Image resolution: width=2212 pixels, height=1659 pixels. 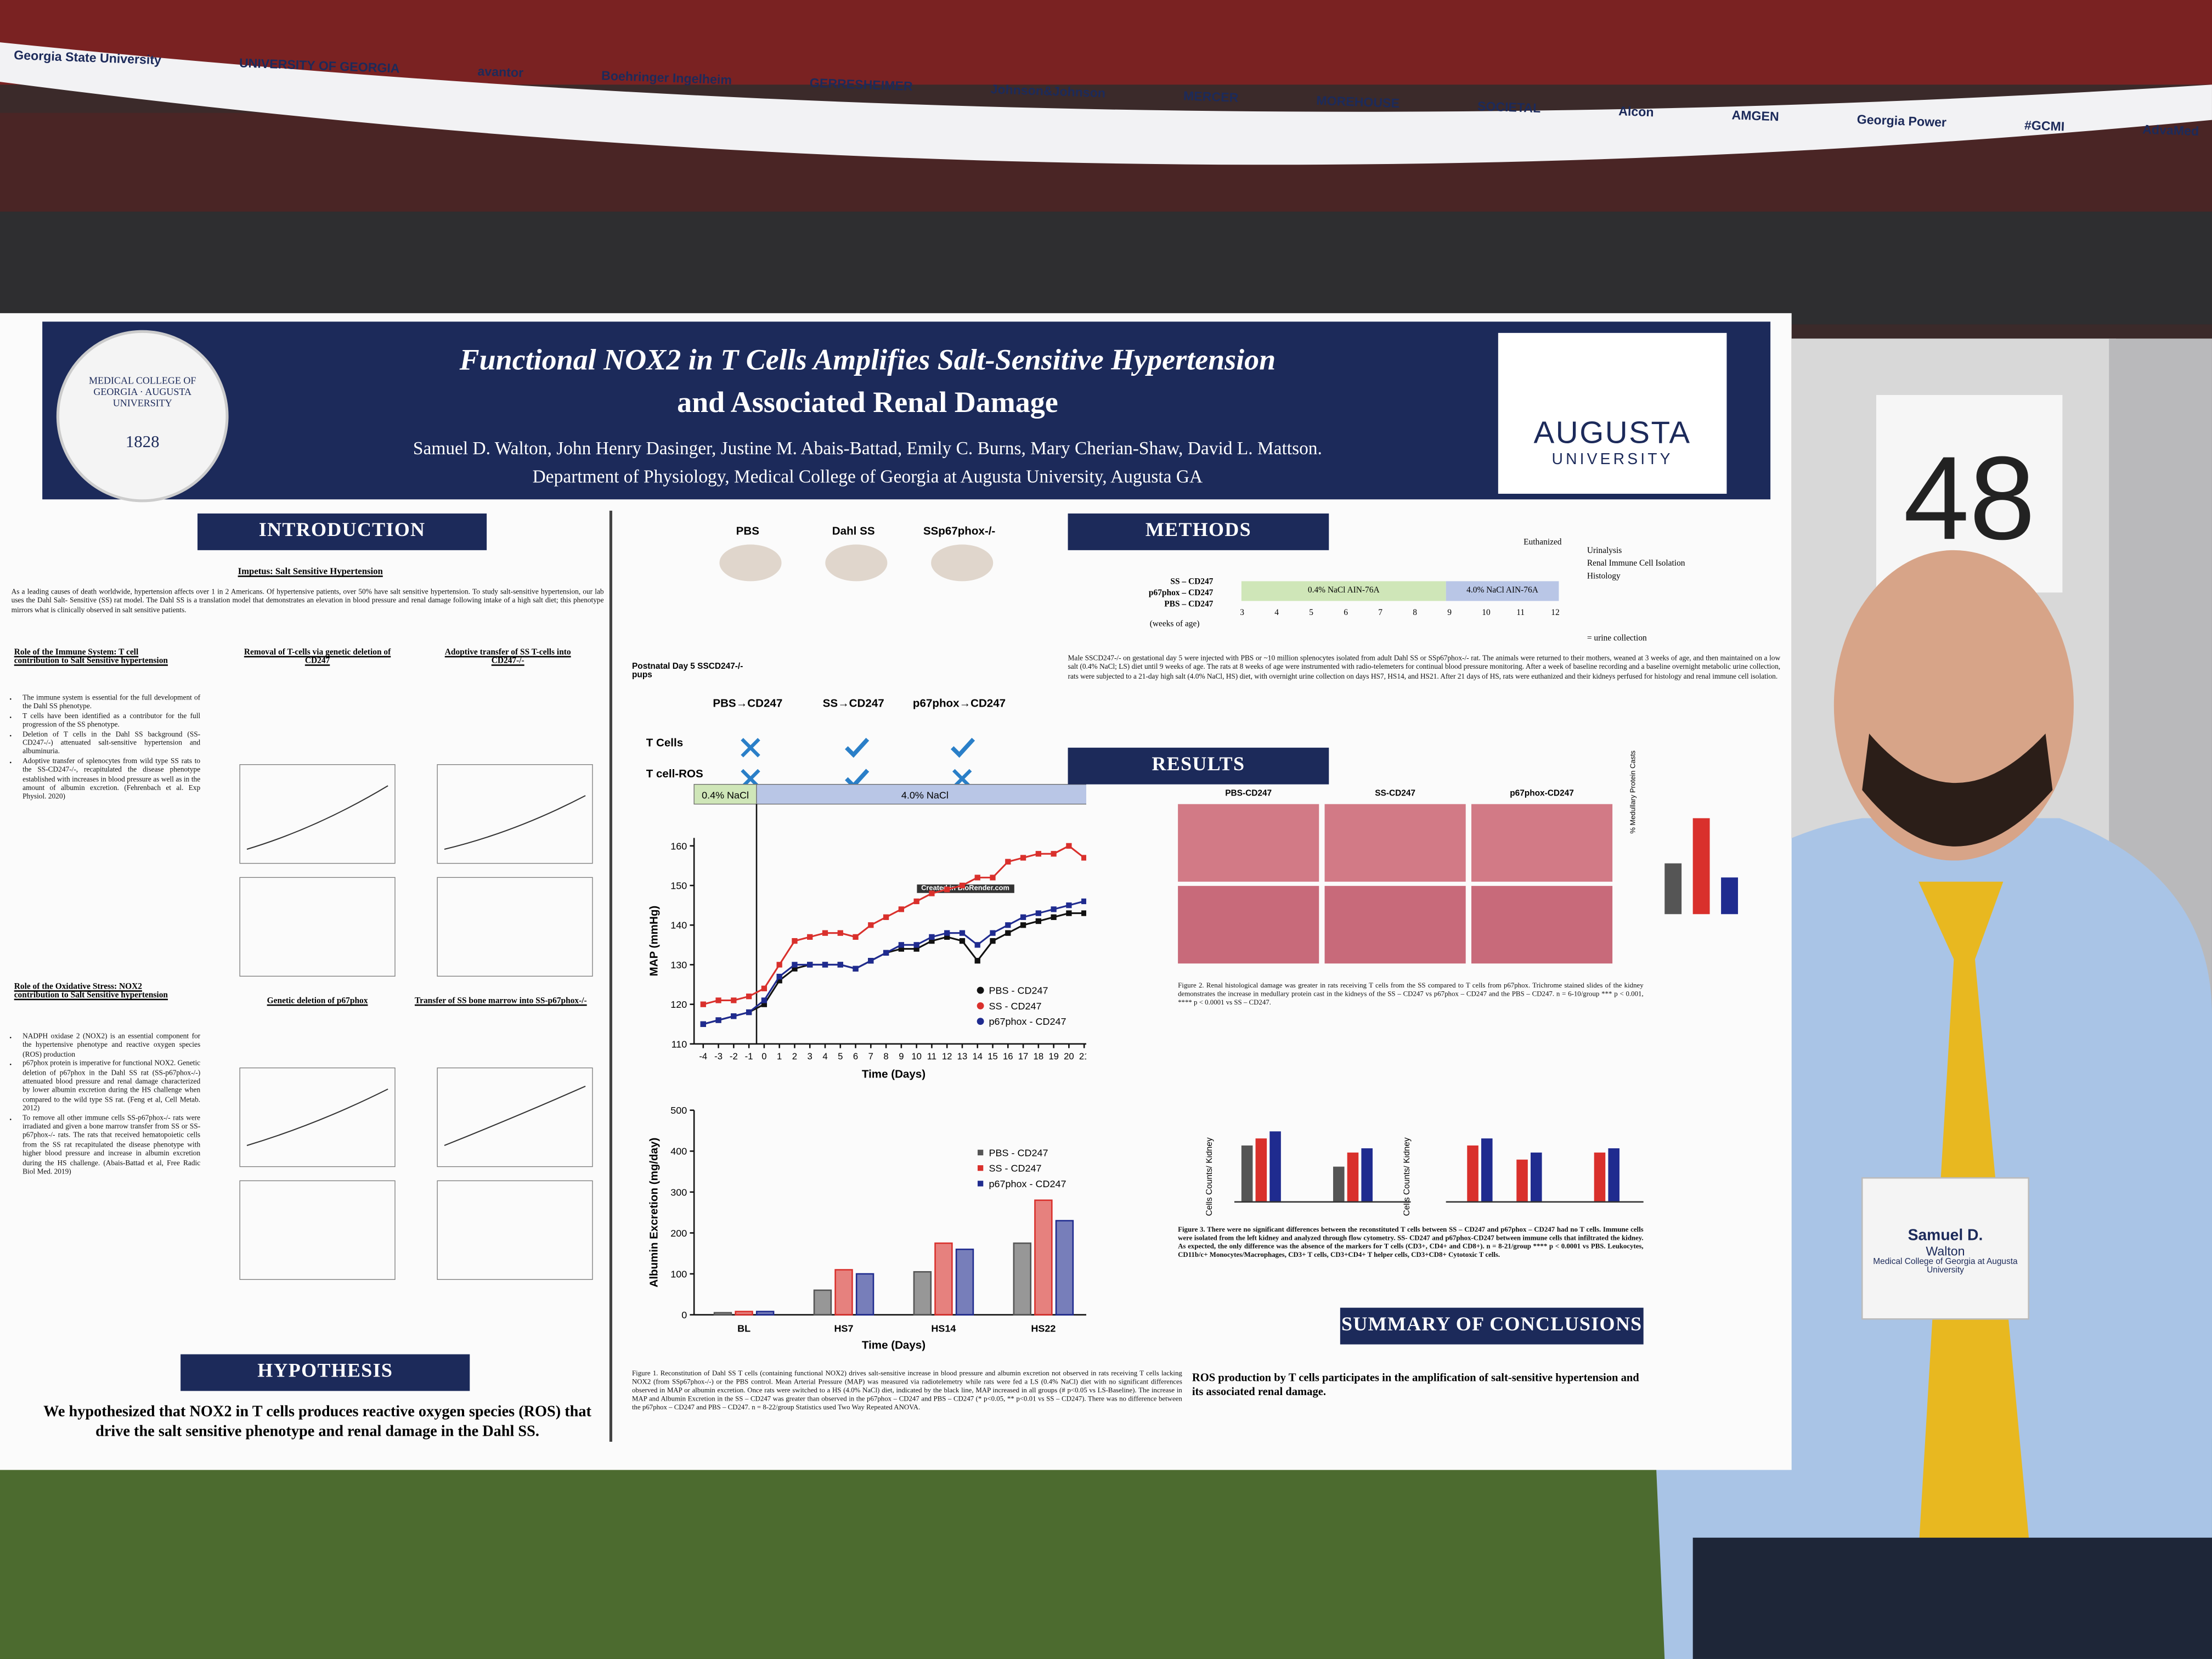 I want to click on x-tick-label: -1, so click(x=749, y=1056).